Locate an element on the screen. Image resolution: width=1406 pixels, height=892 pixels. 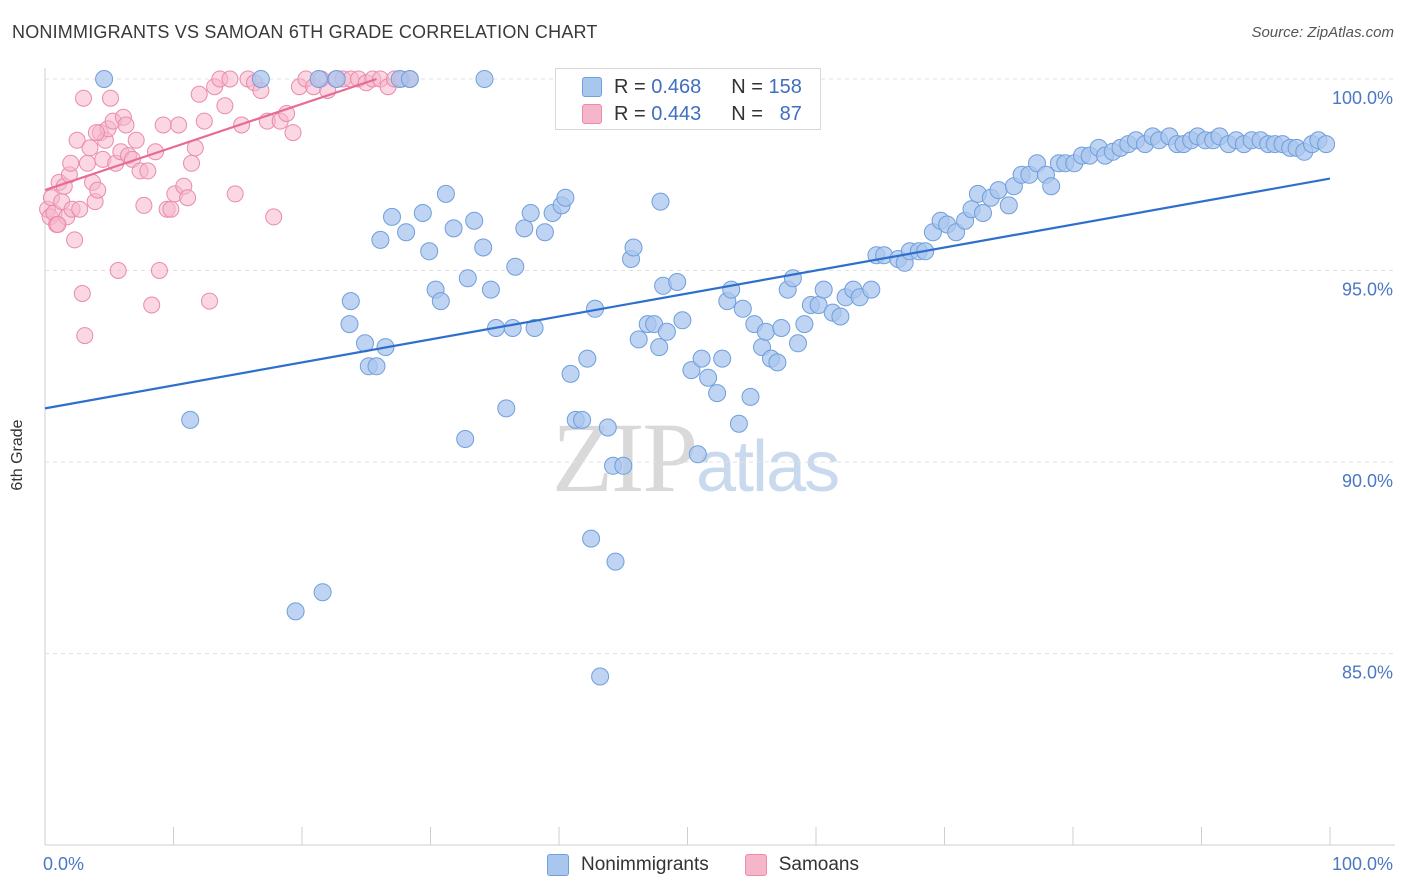
x-tick-label: 0.0% is located at coordinates (63, 864).